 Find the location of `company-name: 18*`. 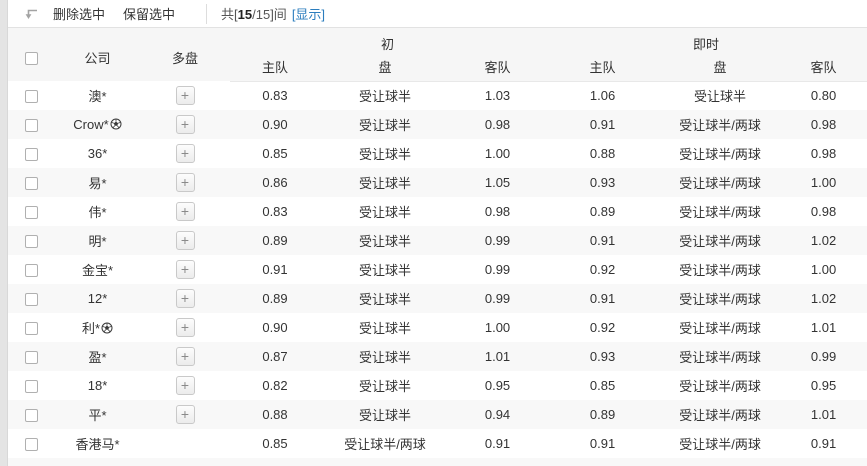

company-name: 18* is located at coordinates (97, 385).